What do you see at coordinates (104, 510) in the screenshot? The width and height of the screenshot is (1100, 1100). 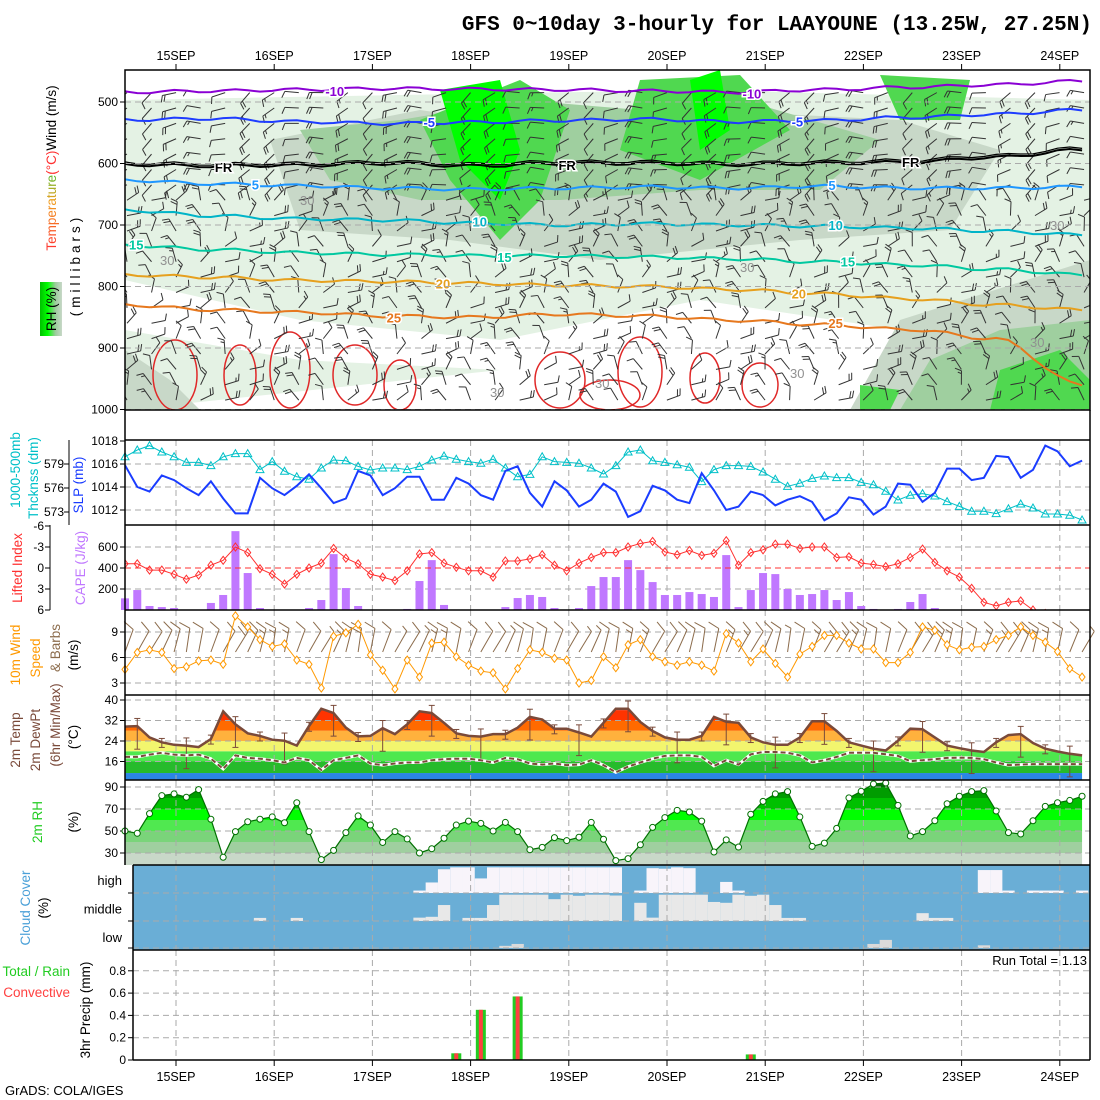 I see `tick-label: 1012` at bounding box center [104, 510].